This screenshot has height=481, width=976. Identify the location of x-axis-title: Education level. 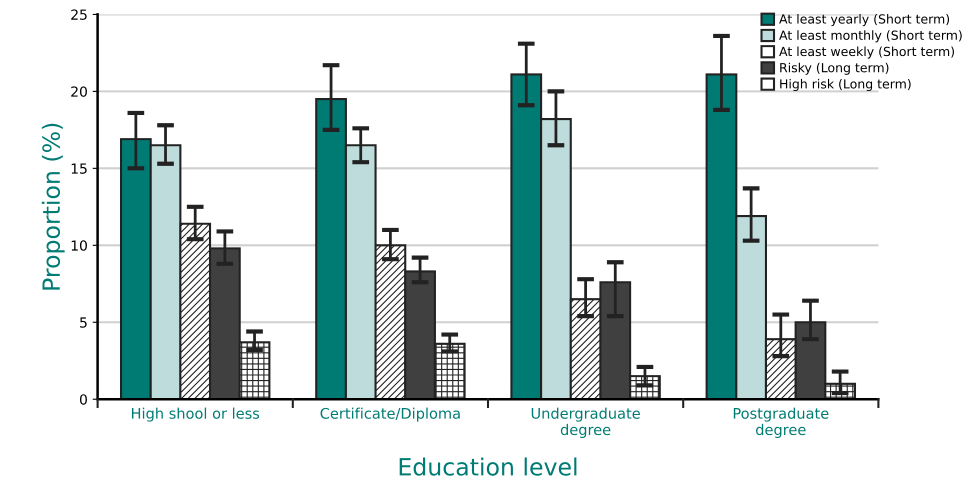
(488, 466).